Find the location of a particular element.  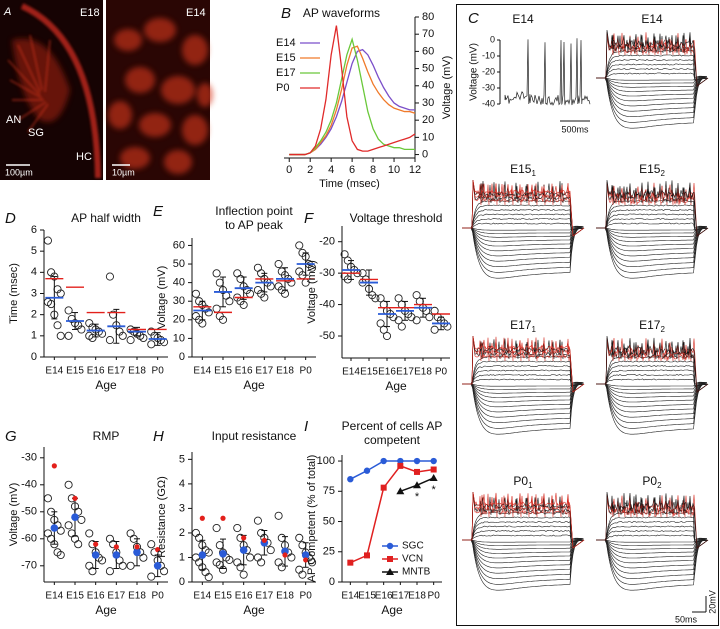

y-tick-label: 40 is located at coordinates (179, 283).